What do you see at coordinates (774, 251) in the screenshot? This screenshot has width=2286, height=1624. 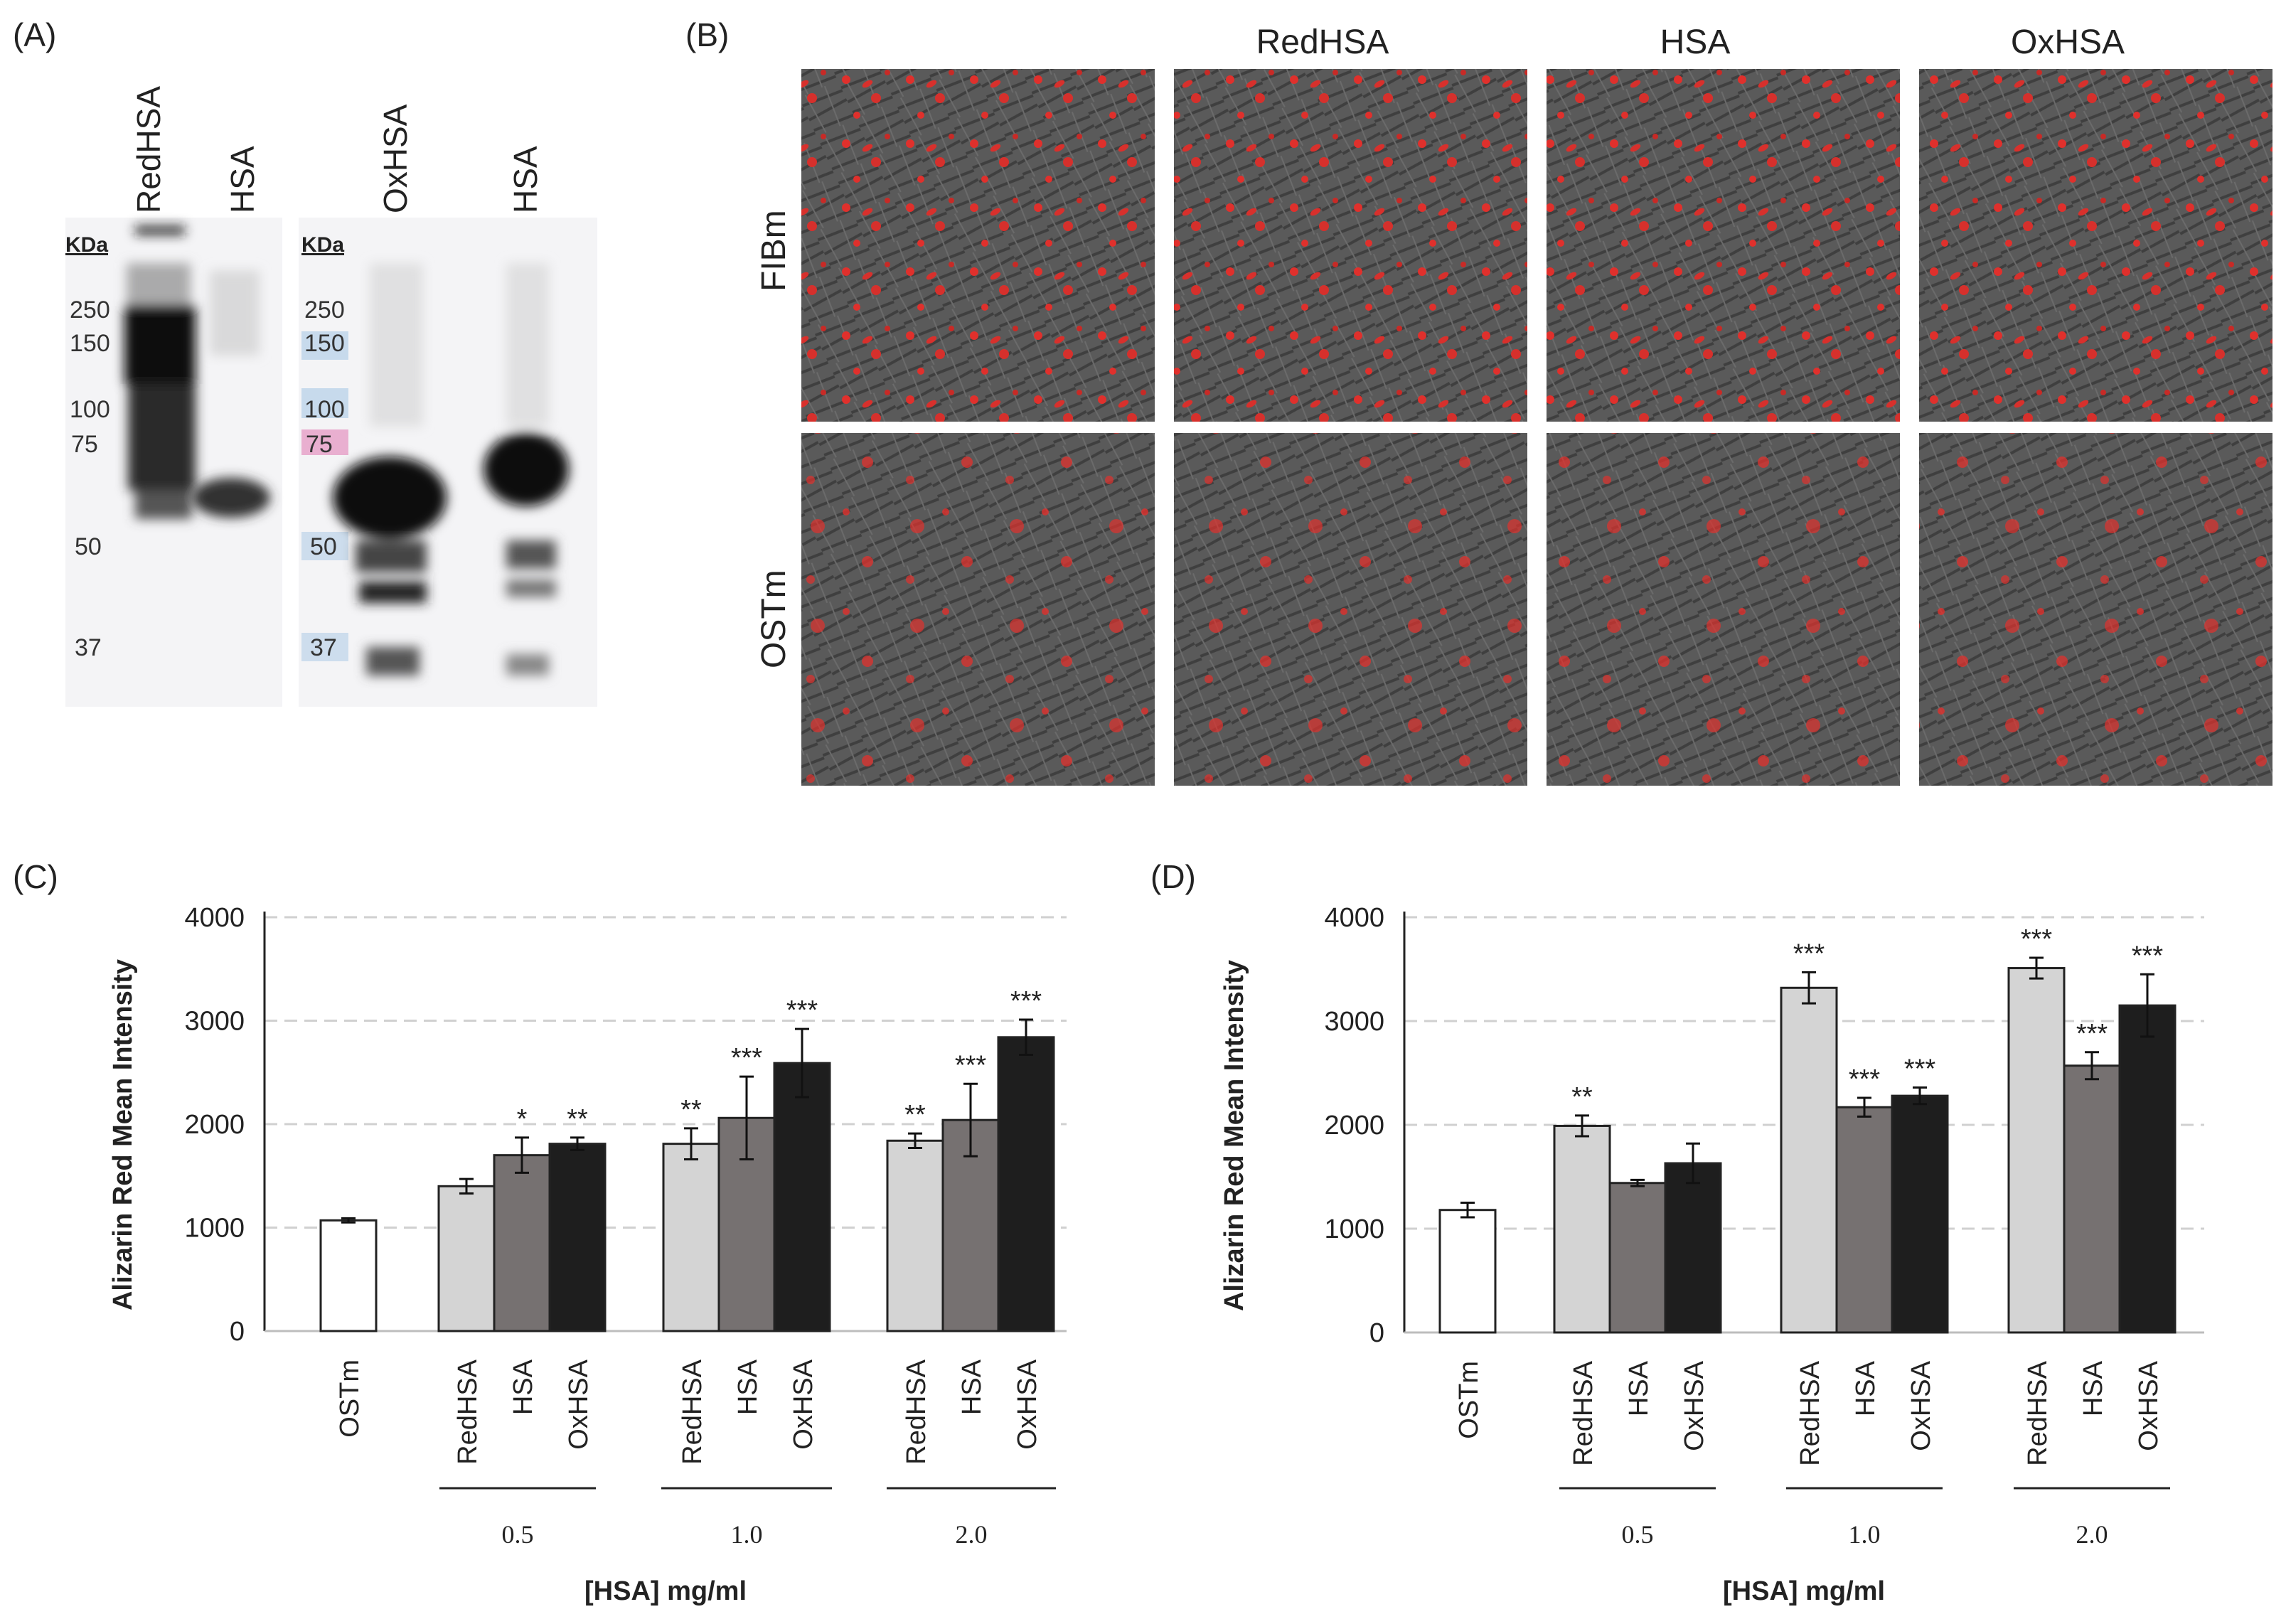 I see `row-header-fibm: FIBm` at bounding box center [774, 251].